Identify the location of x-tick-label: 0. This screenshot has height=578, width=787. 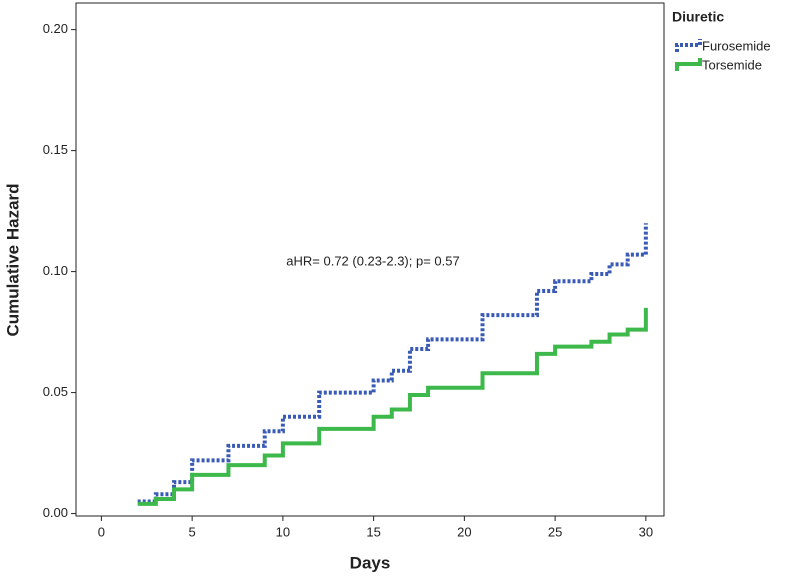
(101, 531).